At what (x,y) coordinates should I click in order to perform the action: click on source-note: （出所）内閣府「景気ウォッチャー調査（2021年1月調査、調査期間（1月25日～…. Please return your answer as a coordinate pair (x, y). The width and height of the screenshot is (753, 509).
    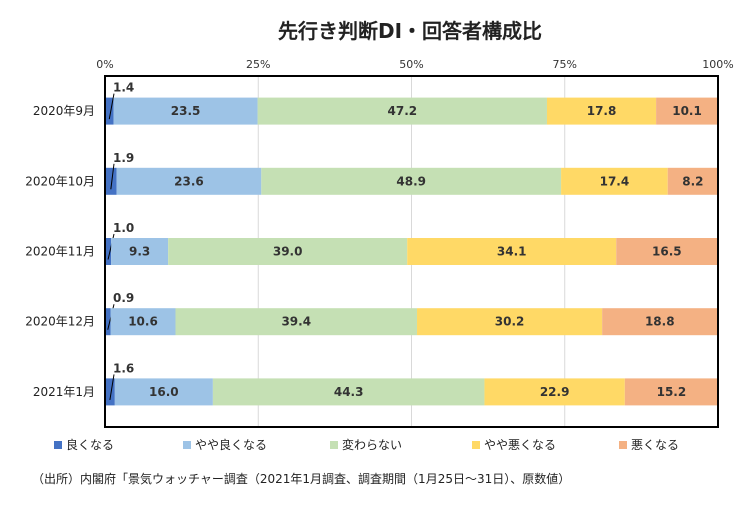
    Looking at the image, I should click on (301, 478).